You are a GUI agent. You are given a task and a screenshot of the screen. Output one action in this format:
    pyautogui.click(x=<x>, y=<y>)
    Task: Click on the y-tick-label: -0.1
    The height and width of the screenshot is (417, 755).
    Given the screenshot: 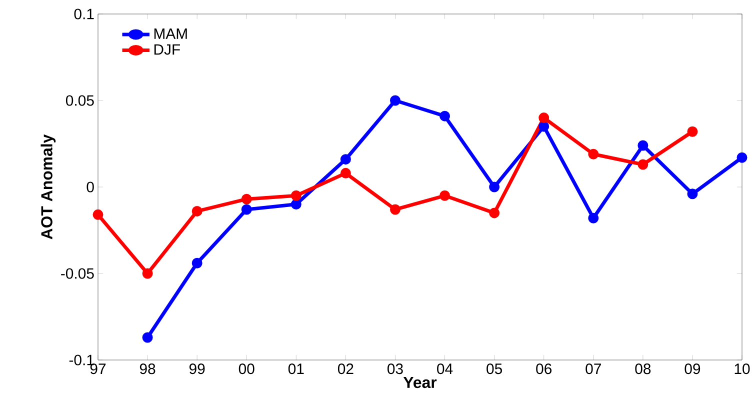 What is the action you would take?
    pyautogui.click(x=81, y=360)
    